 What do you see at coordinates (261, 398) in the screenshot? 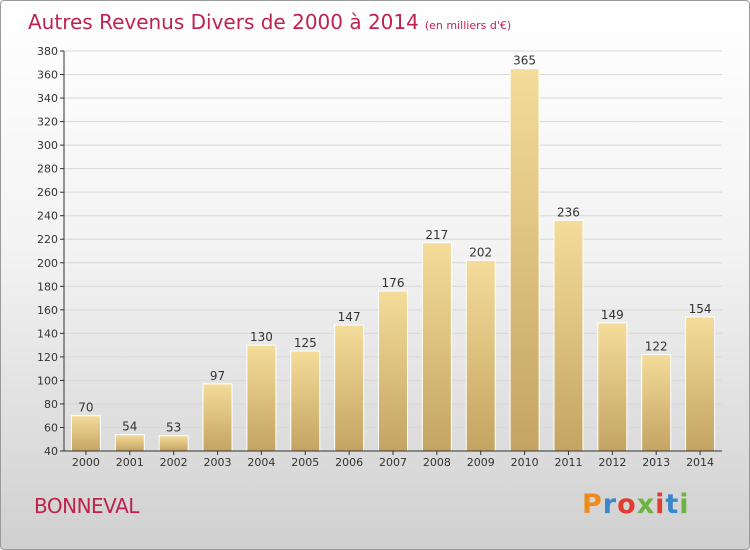
I see `bar-2004` at bounding box center [261, 398].